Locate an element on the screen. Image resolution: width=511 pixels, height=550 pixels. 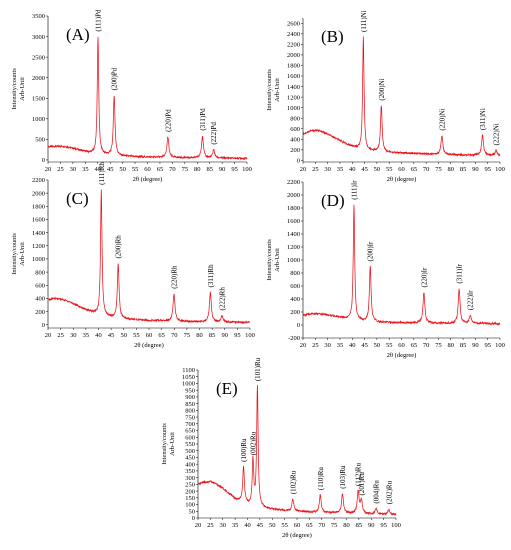
y-tick-label: 1050 is located at coordinates (188, 377).